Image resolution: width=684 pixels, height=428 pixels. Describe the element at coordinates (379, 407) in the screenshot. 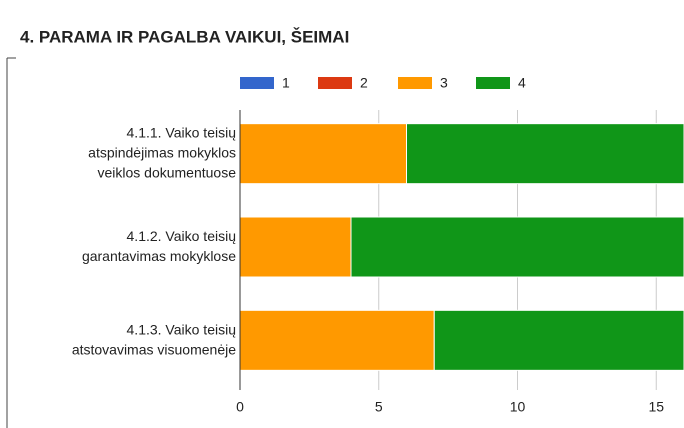

I see `x-tick-label: 5` at that location.